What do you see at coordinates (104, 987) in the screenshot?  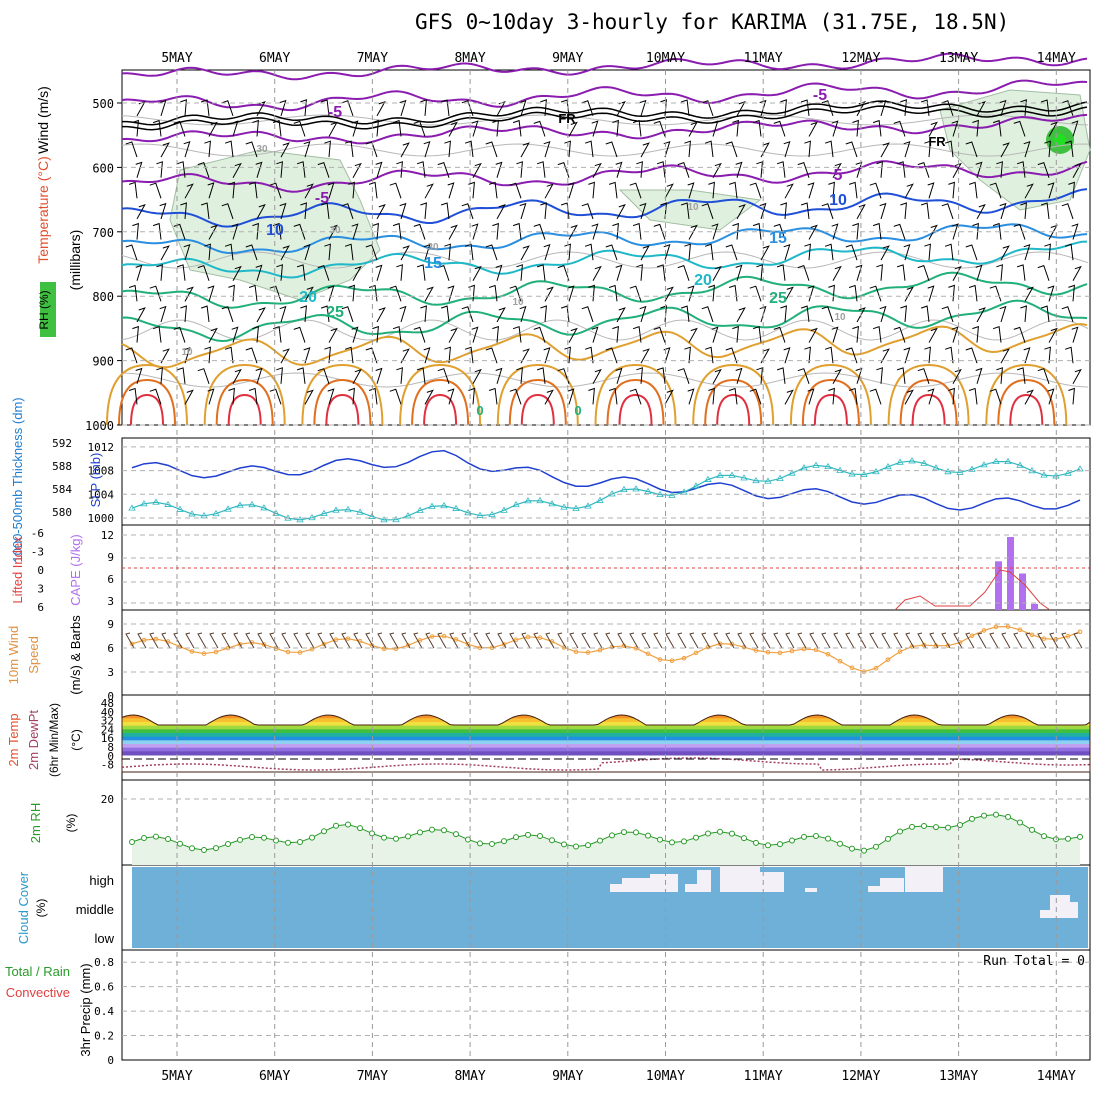 I see `precip-tick-label: 0.6` at bounding box center [104, 987].